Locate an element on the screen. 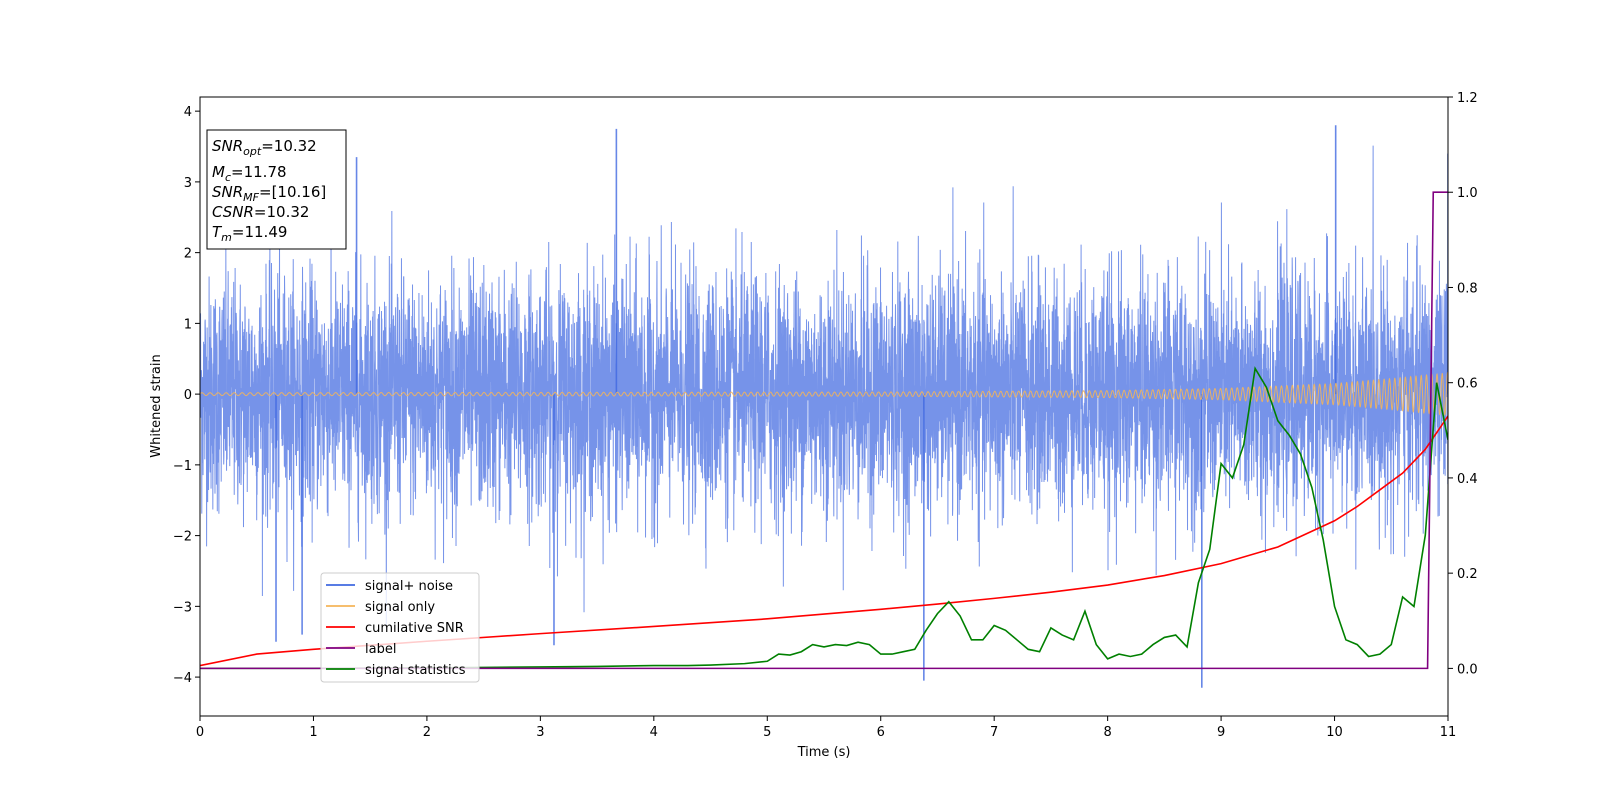  legend-frame is located at coordinates (400, 627).